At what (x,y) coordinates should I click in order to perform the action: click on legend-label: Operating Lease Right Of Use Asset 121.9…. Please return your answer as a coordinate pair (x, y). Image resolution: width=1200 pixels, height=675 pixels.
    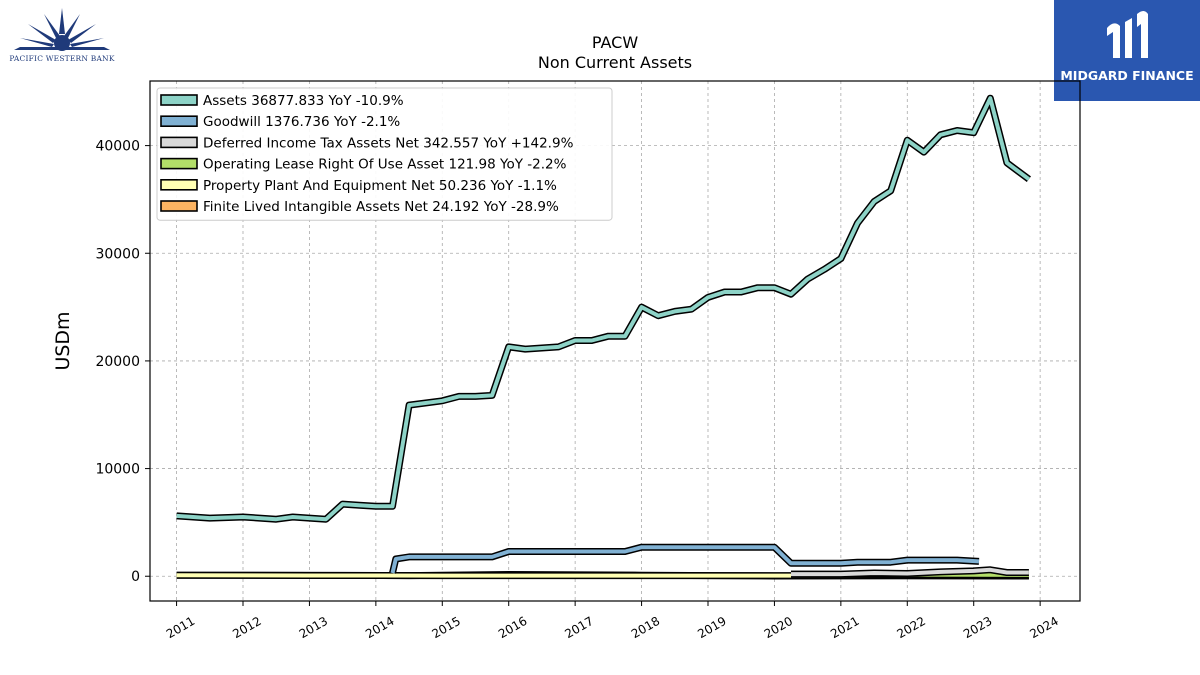
    Looking at the image, I should click on (385, 165).